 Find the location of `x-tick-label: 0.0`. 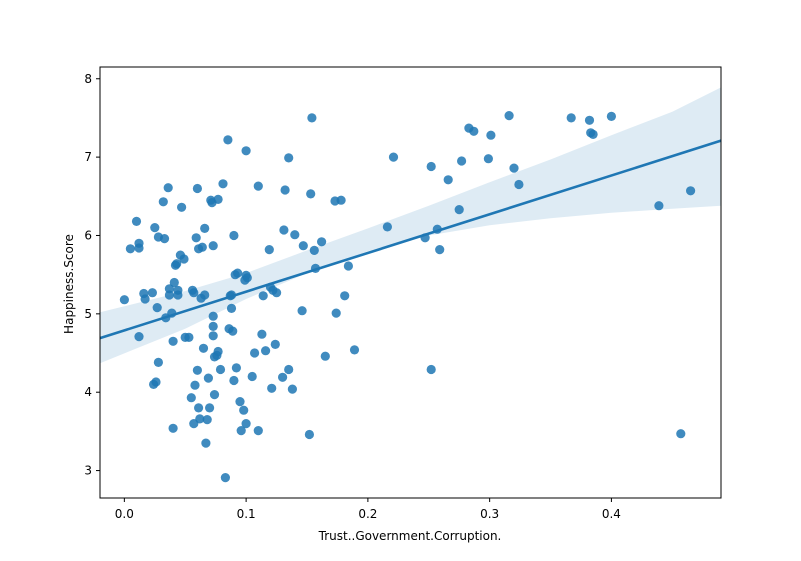

x-tick-label: 0.0 is located at coordinates (124, 514).